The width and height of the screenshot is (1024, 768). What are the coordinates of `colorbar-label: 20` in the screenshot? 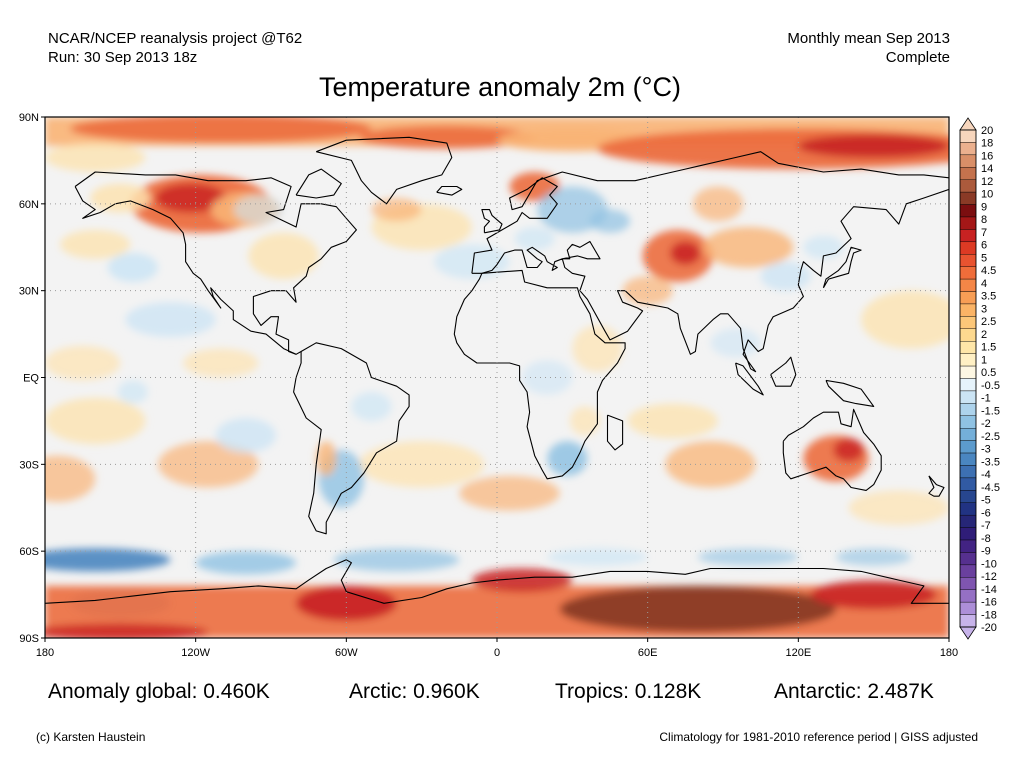 It's located at (987, 131).